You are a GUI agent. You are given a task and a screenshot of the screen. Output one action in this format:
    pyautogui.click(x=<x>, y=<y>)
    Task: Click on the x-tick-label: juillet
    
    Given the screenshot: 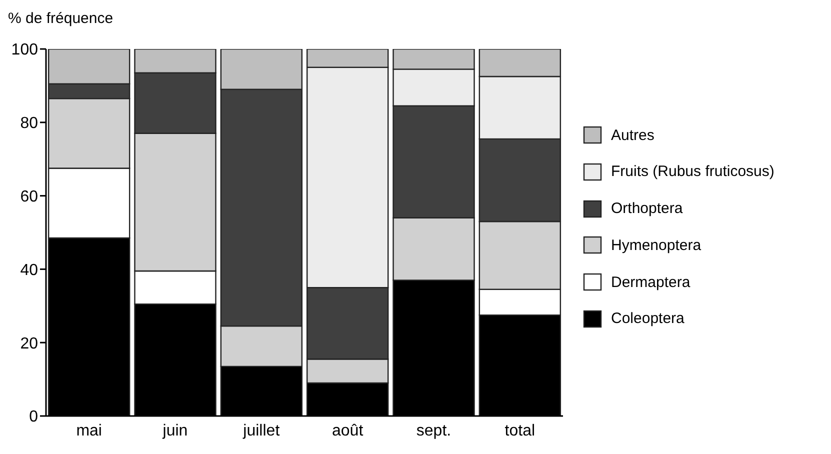 What is the action you would take?
    pyautogui.click(x=261, y=431)
    